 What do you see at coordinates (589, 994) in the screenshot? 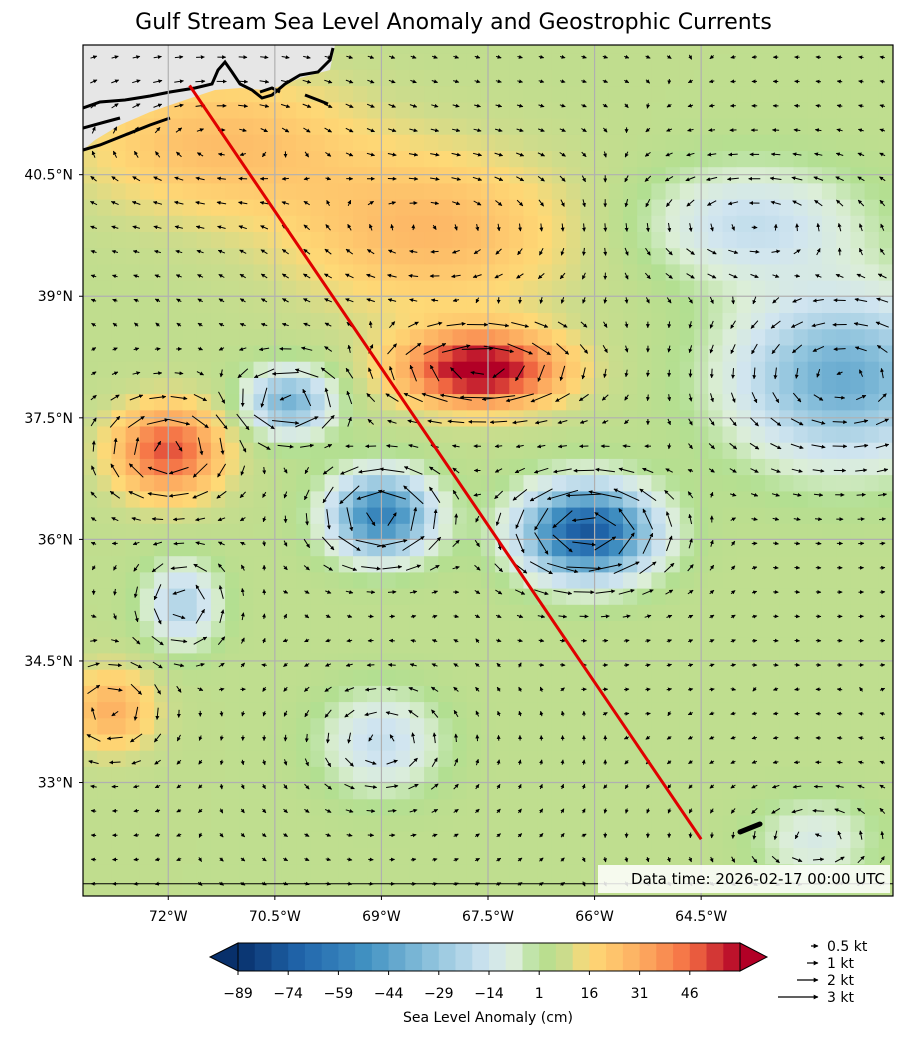
I see `colorbar-tick-label: 16` at bounding box center [589, 994].